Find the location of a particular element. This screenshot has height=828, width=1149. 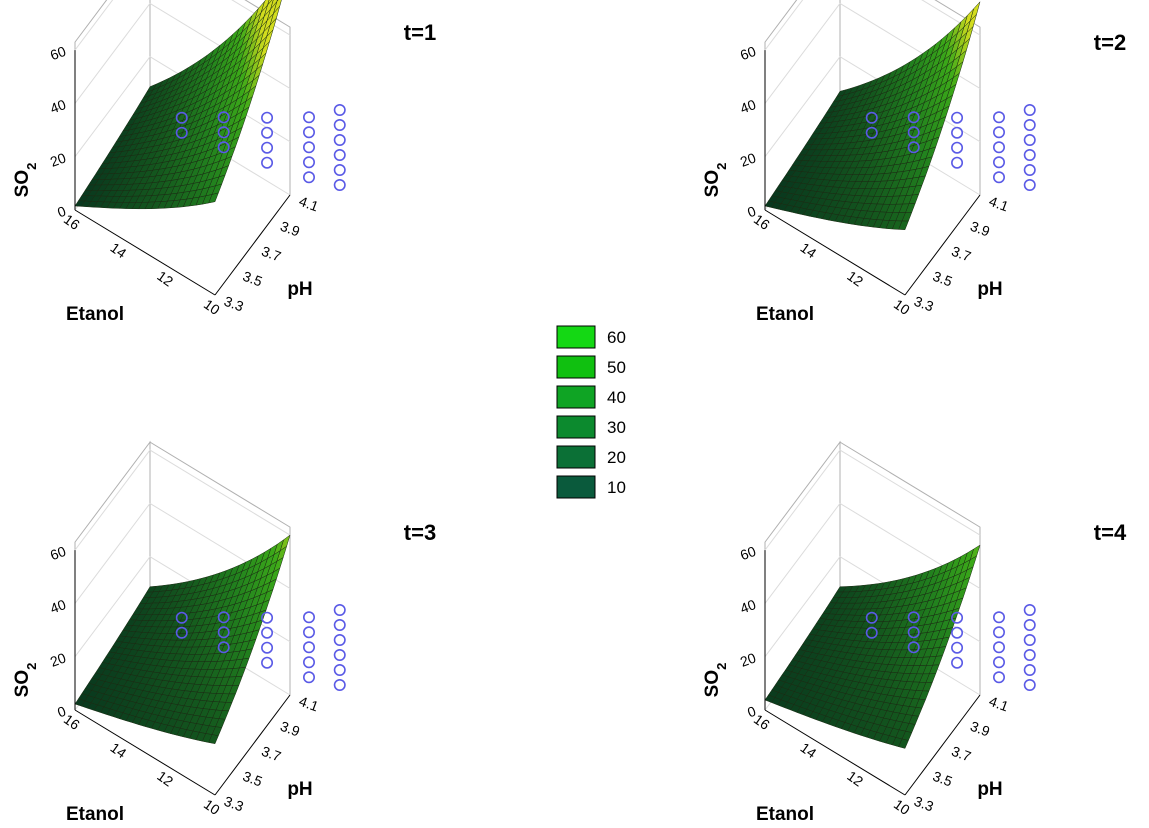

y-axis-line is located at coordinates (252, 745).